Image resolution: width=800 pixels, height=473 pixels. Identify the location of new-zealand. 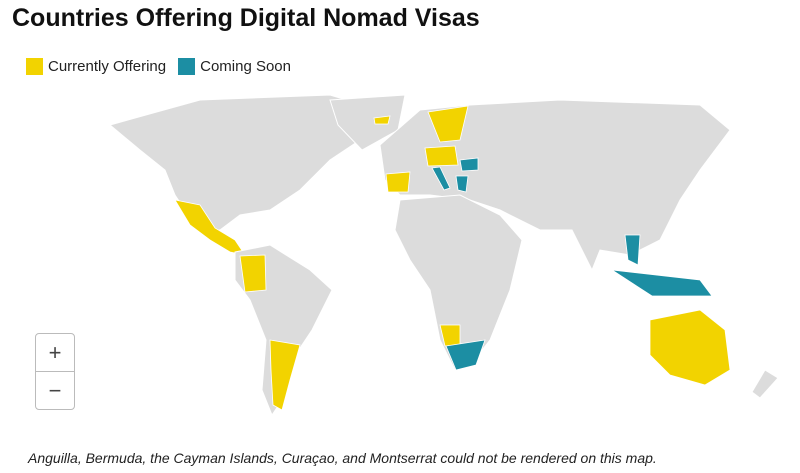
(765, 384).